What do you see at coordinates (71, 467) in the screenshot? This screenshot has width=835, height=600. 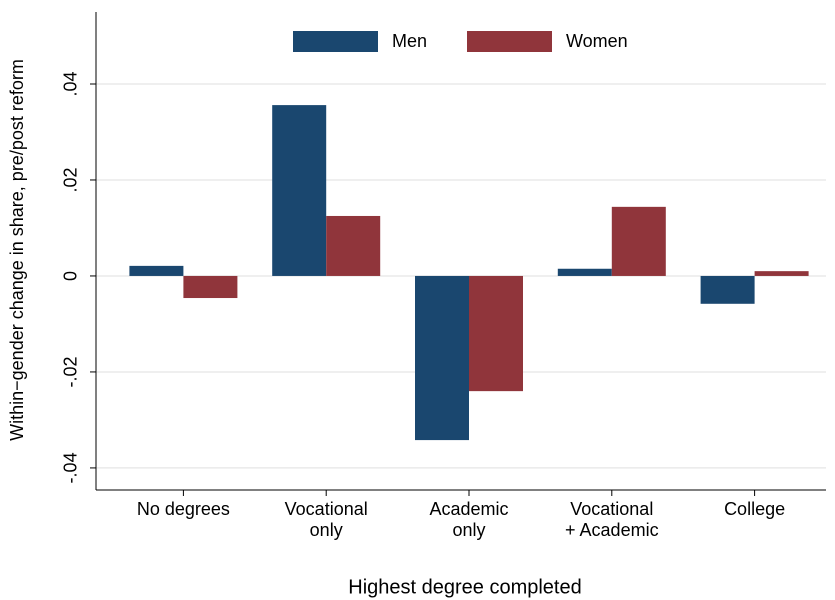 I see `y-tick-label: -.04` at bounding box center [71, 467].